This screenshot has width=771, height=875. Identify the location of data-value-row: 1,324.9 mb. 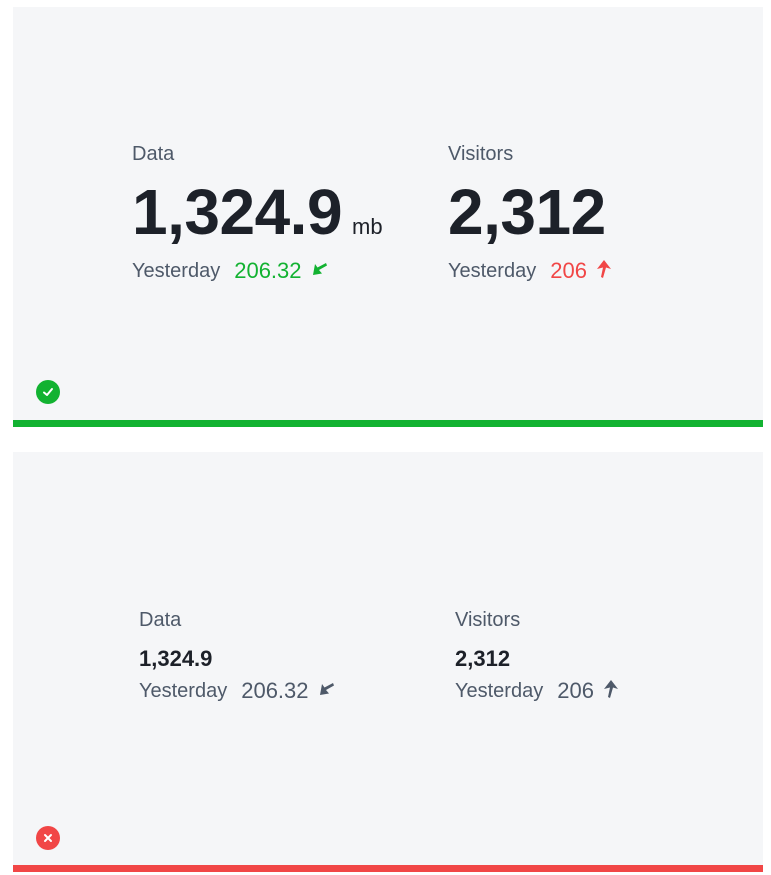
(257, 212).